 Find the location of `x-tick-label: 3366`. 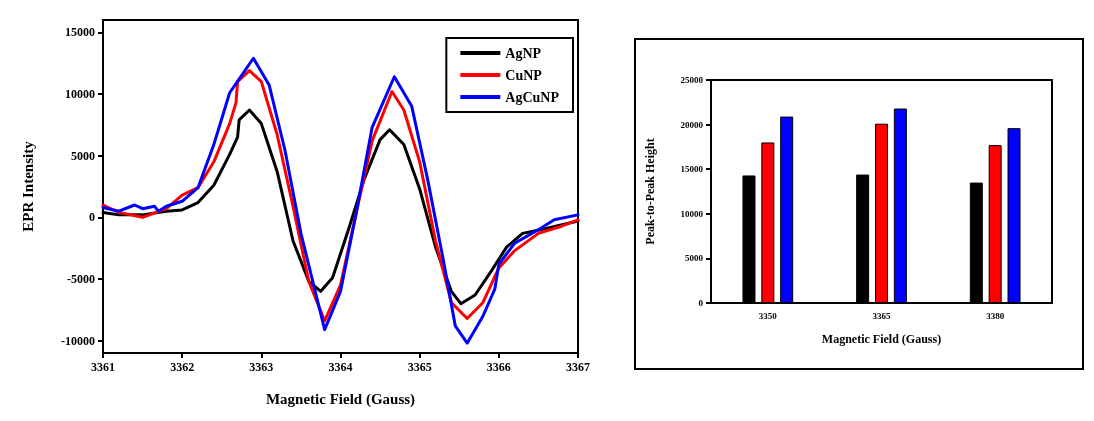

x-tick-label: 3366 is located at coordinates (498, 367).